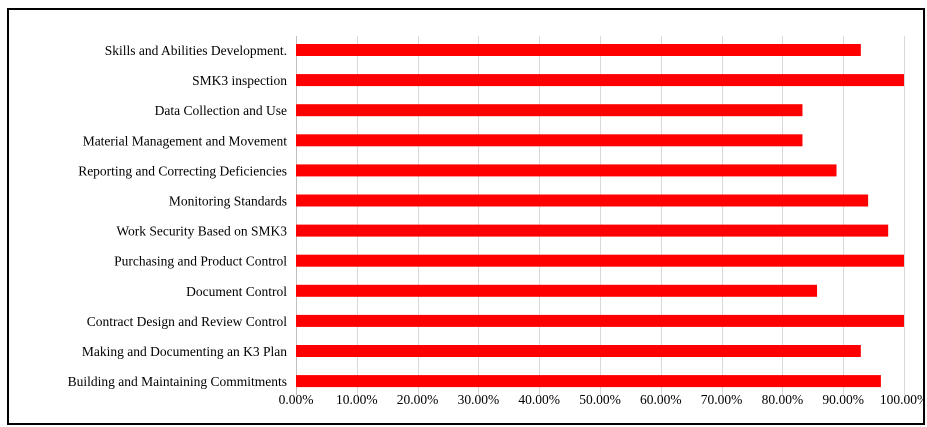  Describe the element at coordinates (783, 399) in the screenshot. I see `x-tick-label: 80.00%` at that location.